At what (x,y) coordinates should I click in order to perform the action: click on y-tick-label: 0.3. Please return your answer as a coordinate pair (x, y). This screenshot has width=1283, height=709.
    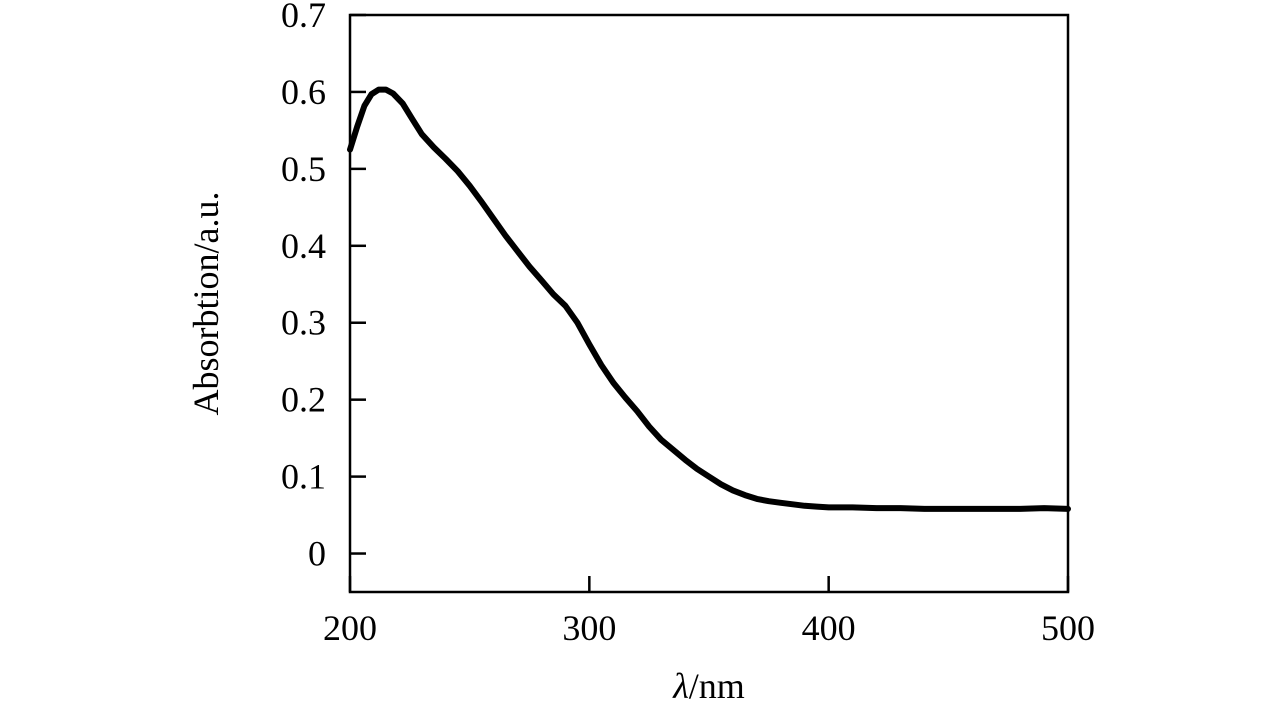
    Looking at the image, I should click on (303, 323).